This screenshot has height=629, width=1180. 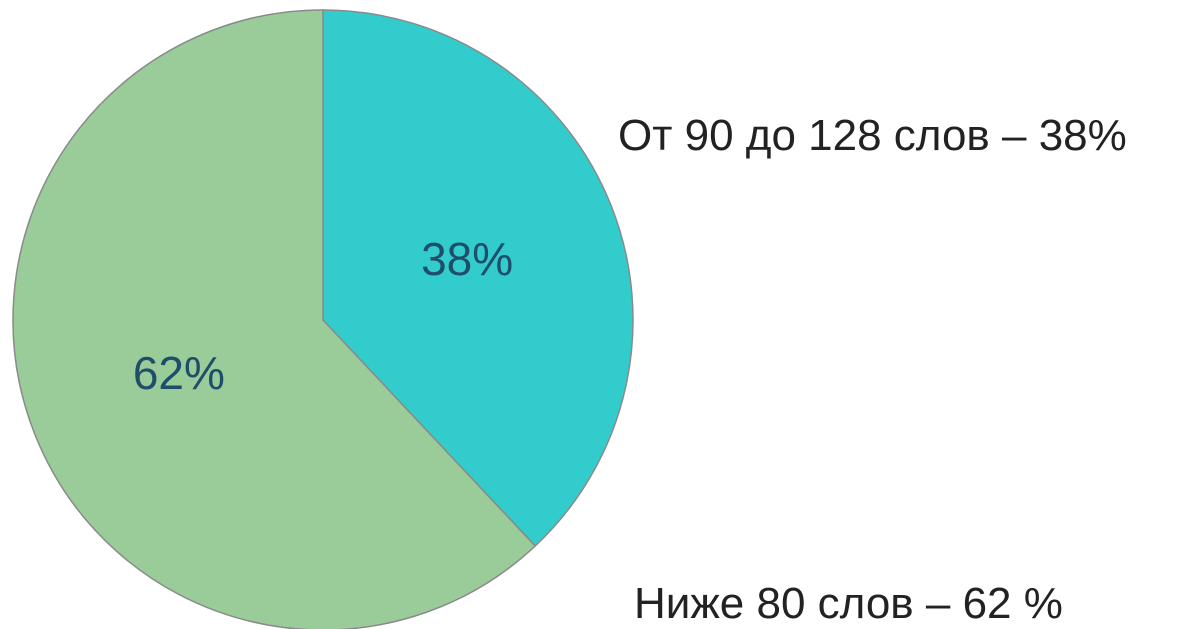 What do you see at coordinates (323, 316) in the screenshot?
I see `pie-data-labels: 38% 62%` at bounding box center [323, 316].